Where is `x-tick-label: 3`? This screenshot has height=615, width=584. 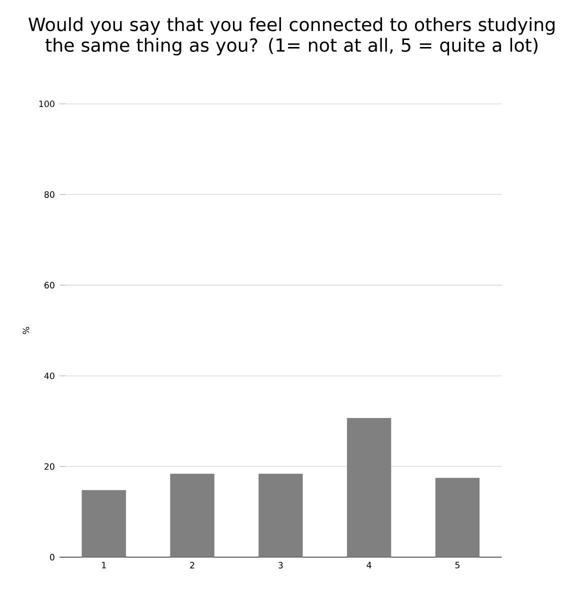 x-tick-label: 3 is located at coordinates (280, 565).